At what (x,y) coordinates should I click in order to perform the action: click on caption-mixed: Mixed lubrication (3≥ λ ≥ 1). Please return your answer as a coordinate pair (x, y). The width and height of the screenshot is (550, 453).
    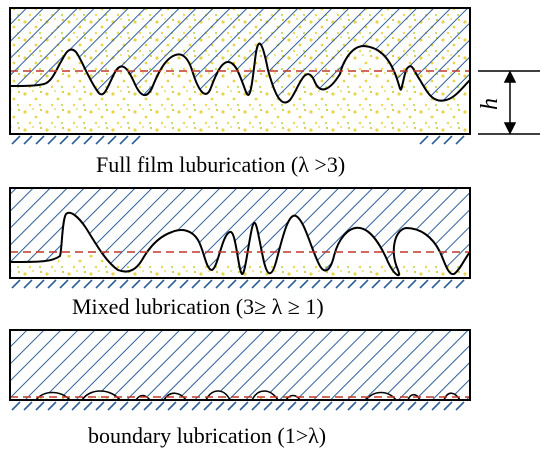
    Looking at the image, I should click on (198, 306).